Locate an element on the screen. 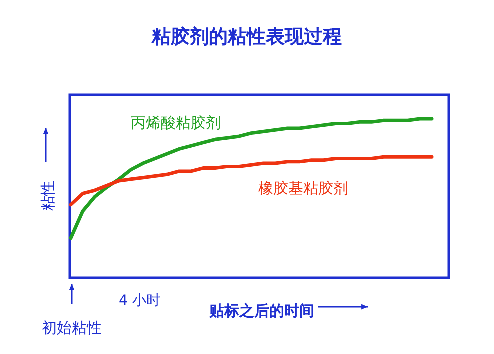 This screenshot has width=494, height=354. text: 4 小时 is located at coordinates (139, 301).